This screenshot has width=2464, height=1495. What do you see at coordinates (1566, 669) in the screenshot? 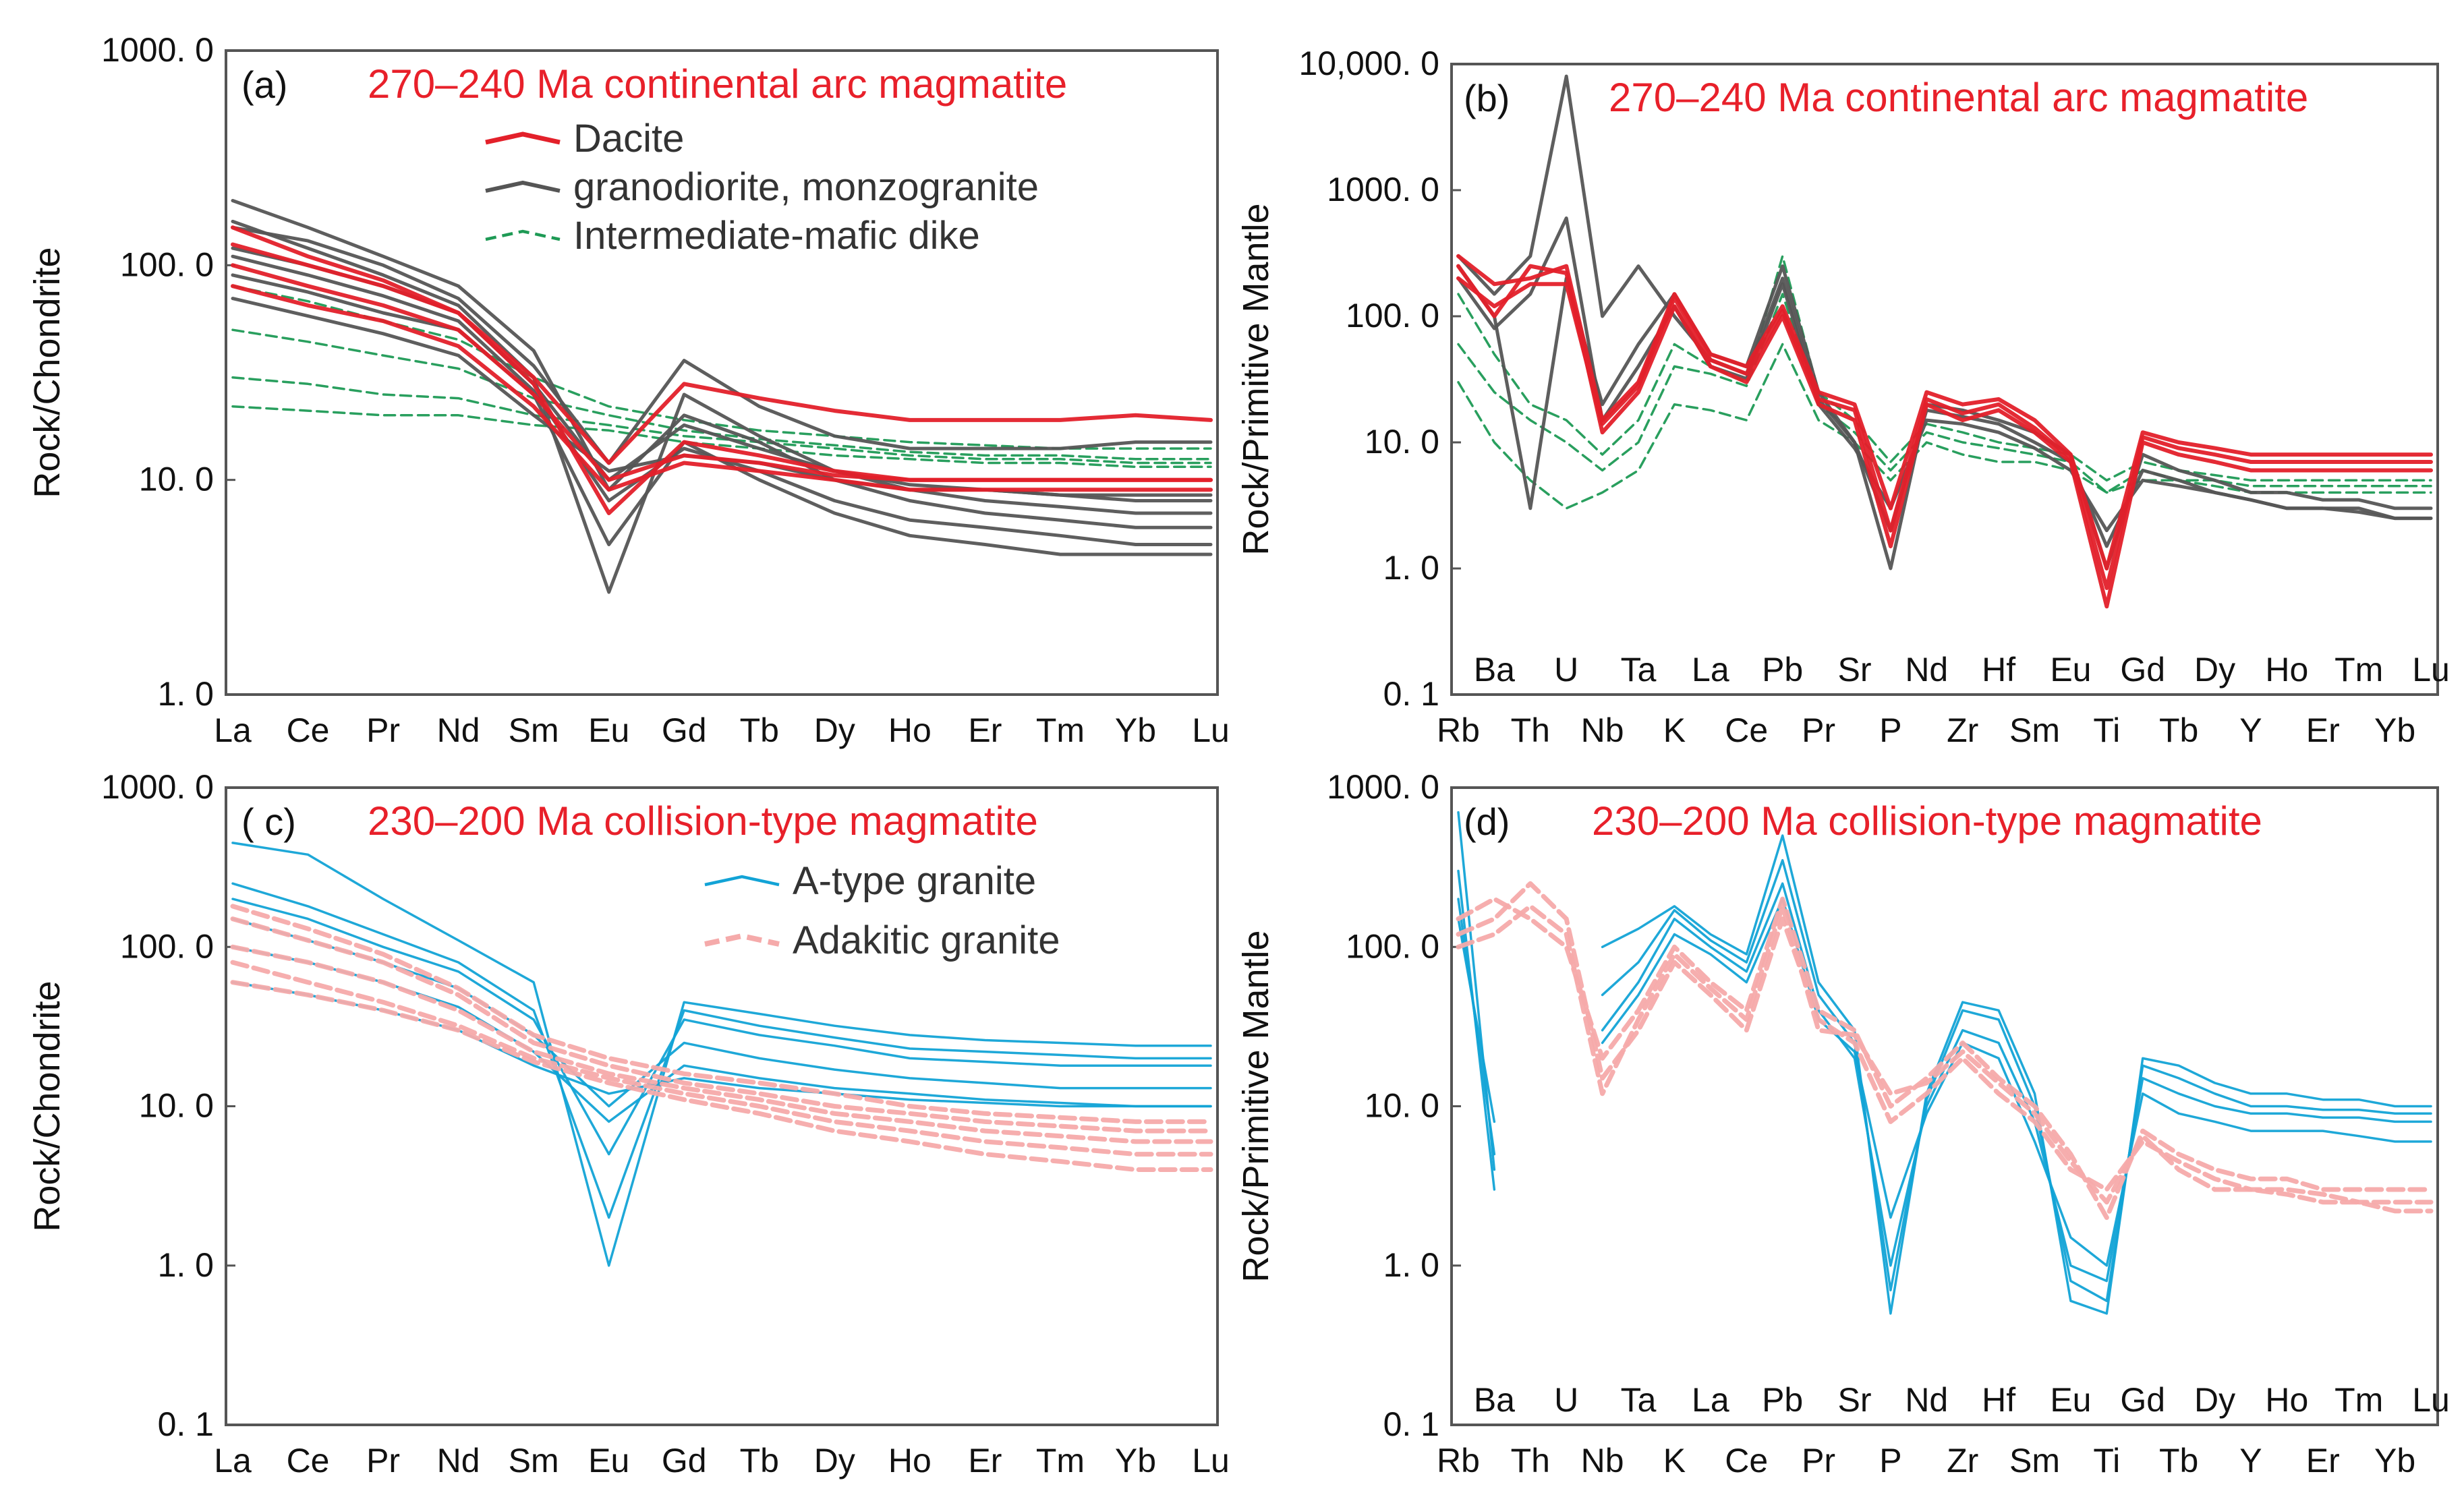
I see `x-tick-label: U` at bounding box center [1566, 669].